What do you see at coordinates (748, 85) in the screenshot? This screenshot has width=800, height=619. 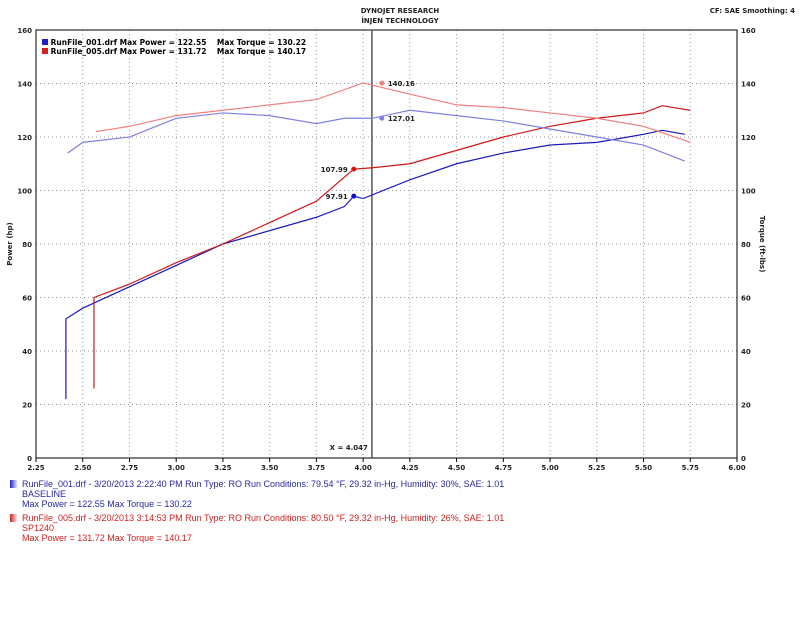 I see `y2-tick-label: 140` at bounding box center [748, 85].